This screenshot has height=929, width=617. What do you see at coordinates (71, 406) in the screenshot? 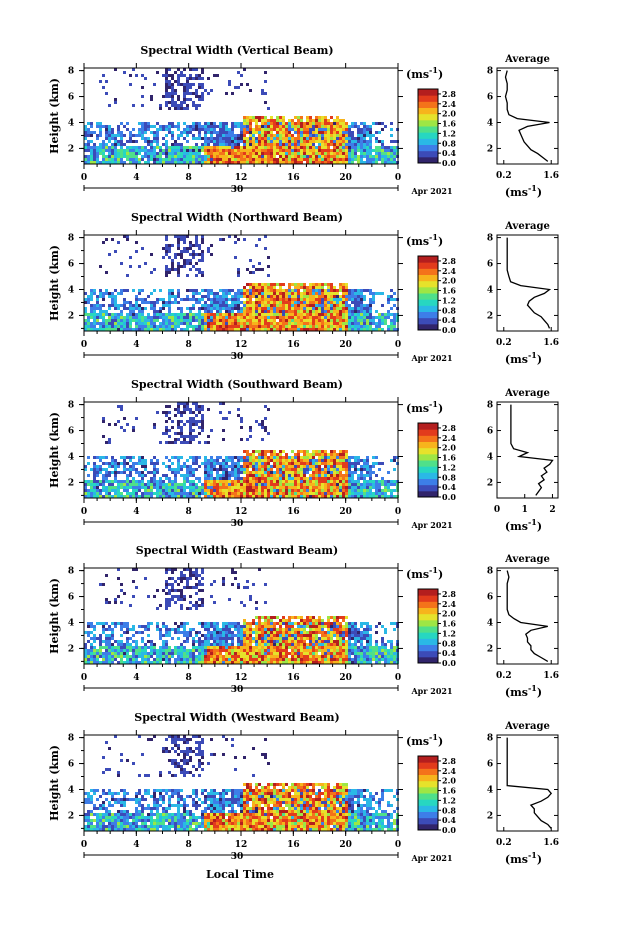
I see `y-tick-label: 8` at bounding box center [71, 406].